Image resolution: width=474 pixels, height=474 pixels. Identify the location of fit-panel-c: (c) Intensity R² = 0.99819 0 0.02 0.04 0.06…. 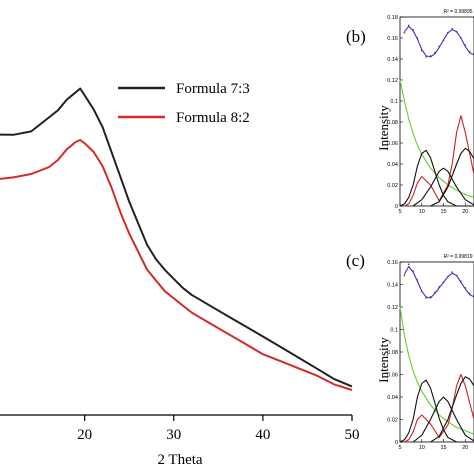
(410, 351).